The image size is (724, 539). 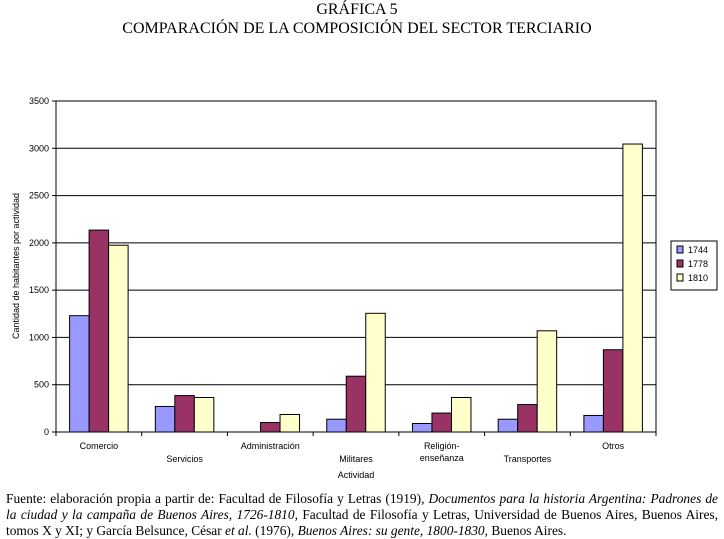 I want to click on x-category-line: Religión-, so click(x=442, y=446).